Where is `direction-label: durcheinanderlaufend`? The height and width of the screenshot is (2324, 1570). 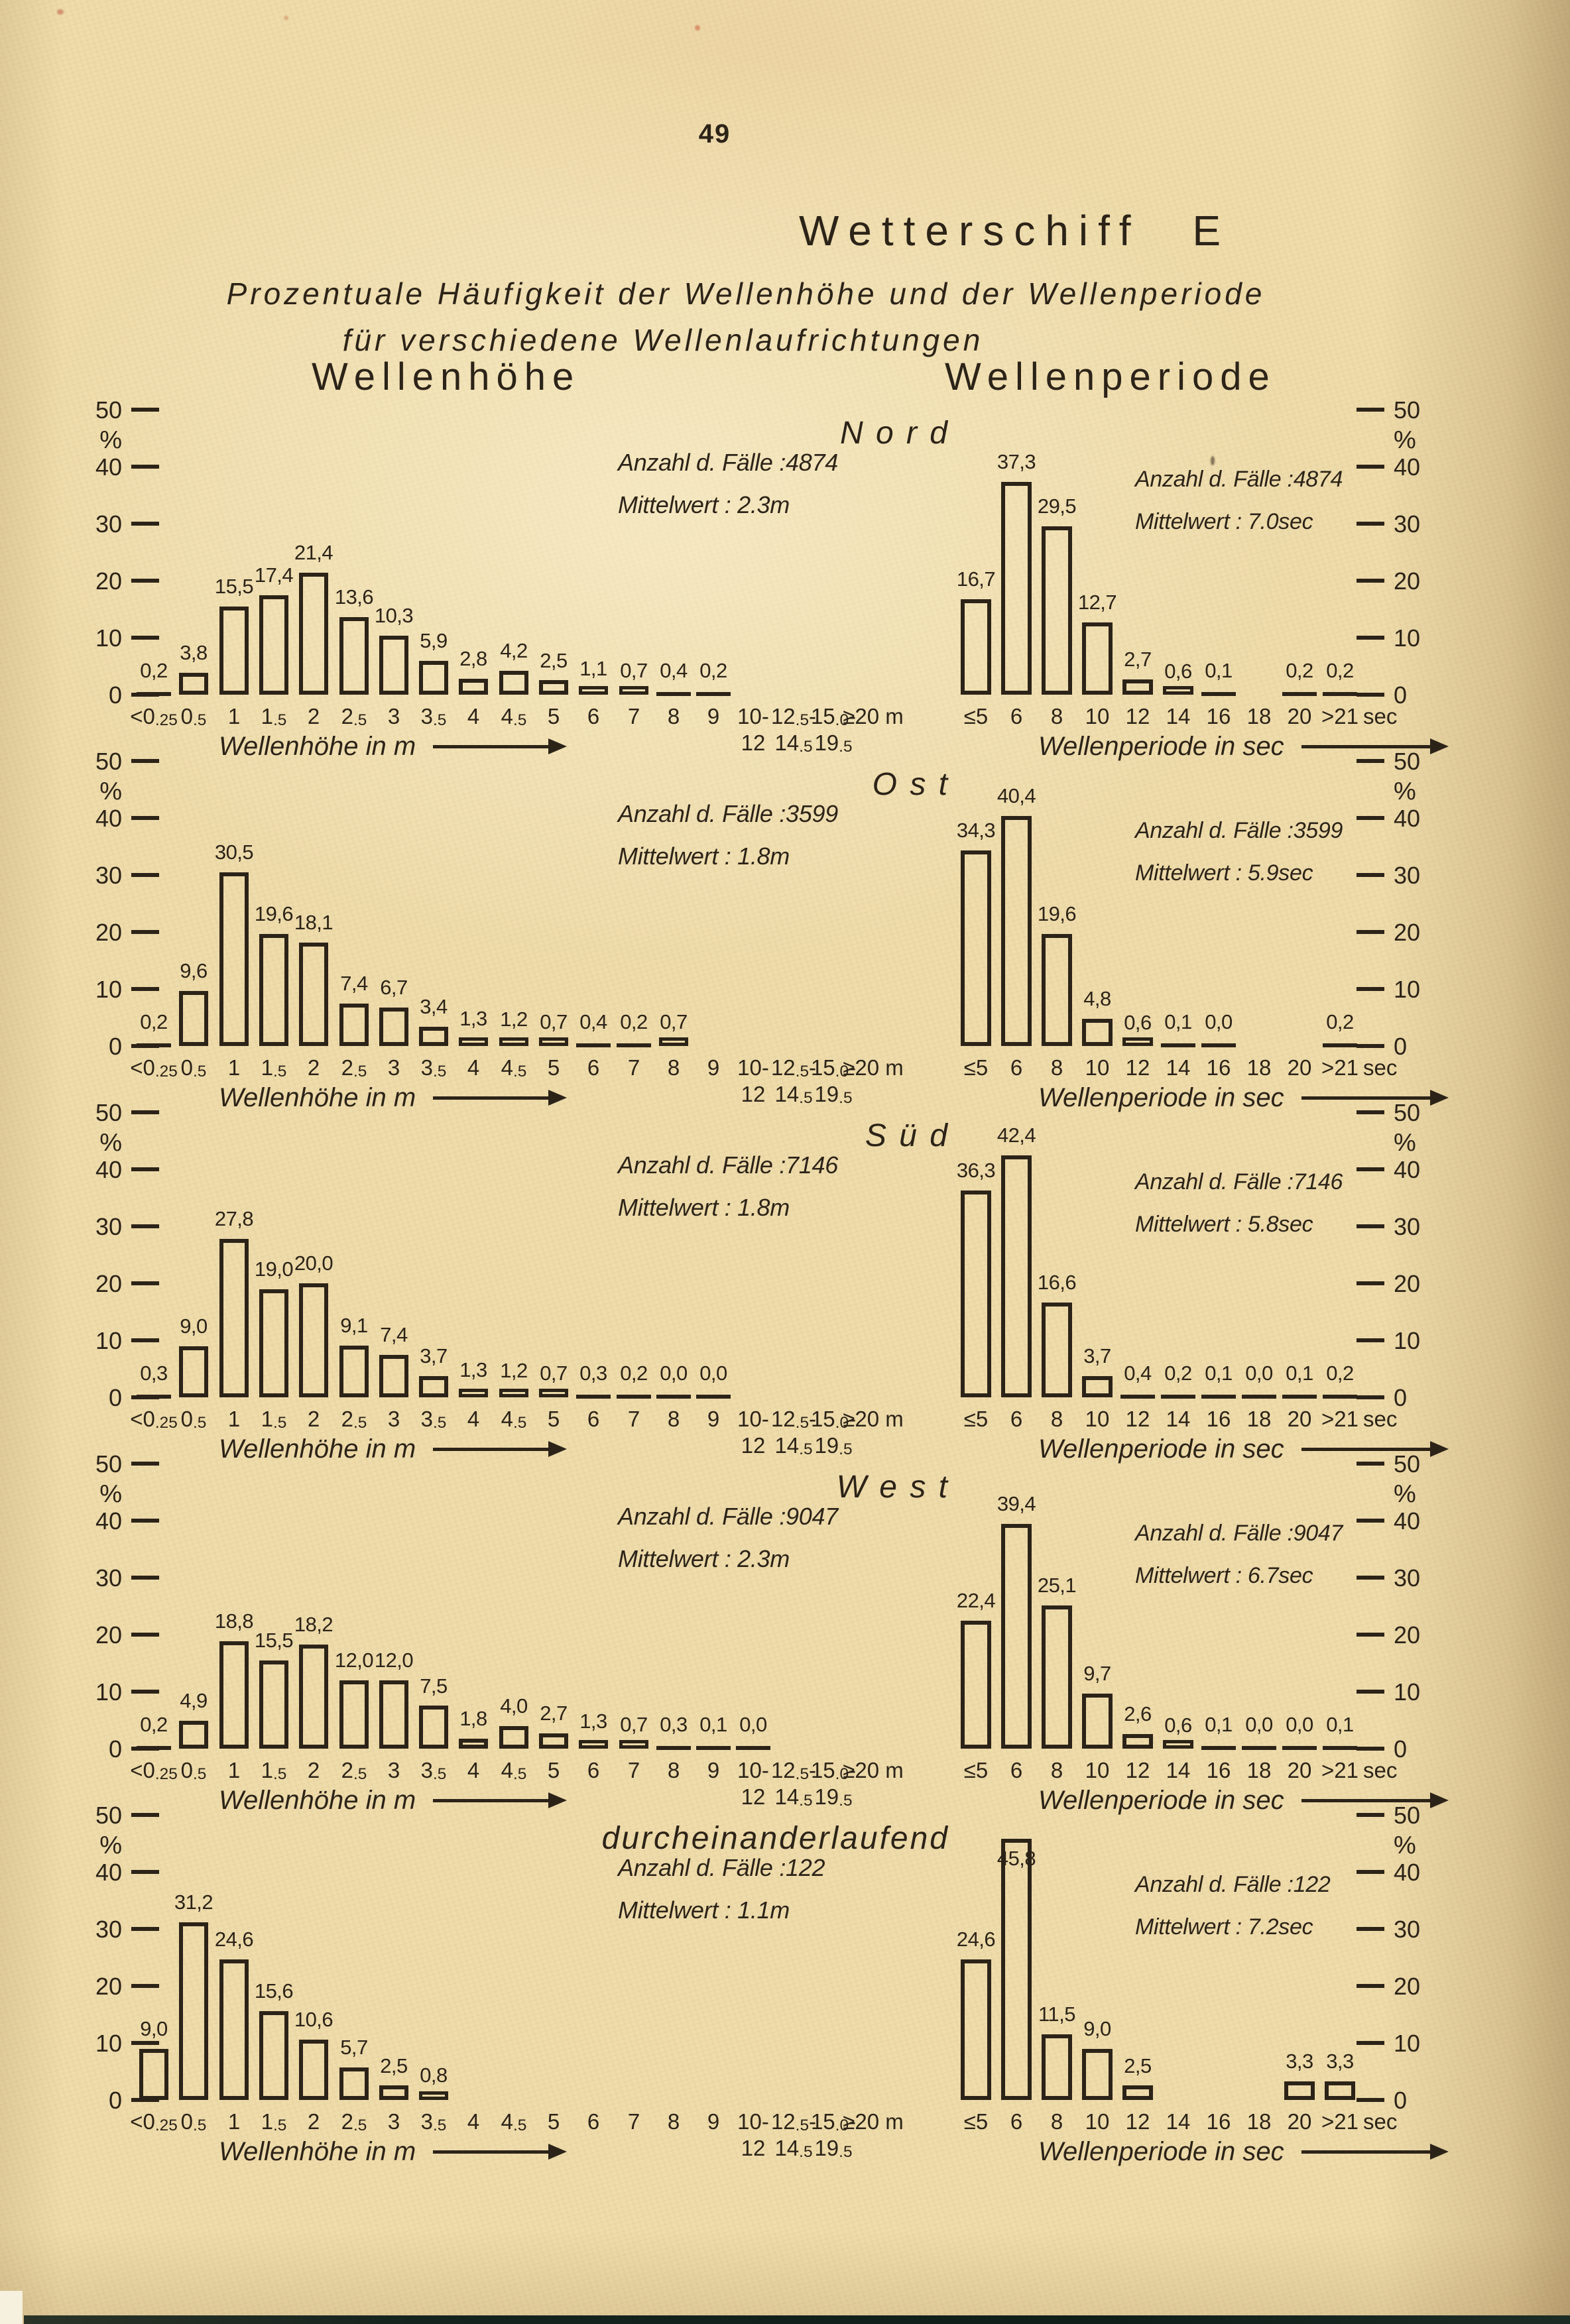 direction-label: durcheinanderlaufend is located at coordinates (775, 1838).